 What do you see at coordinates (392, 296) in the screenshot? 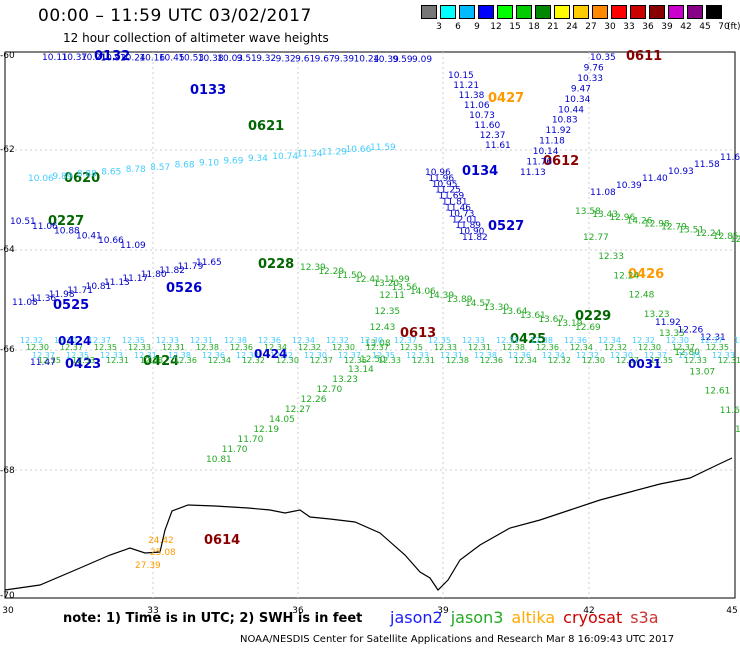
I see `swh-value: 12.11` at bounding box center [392, 296].